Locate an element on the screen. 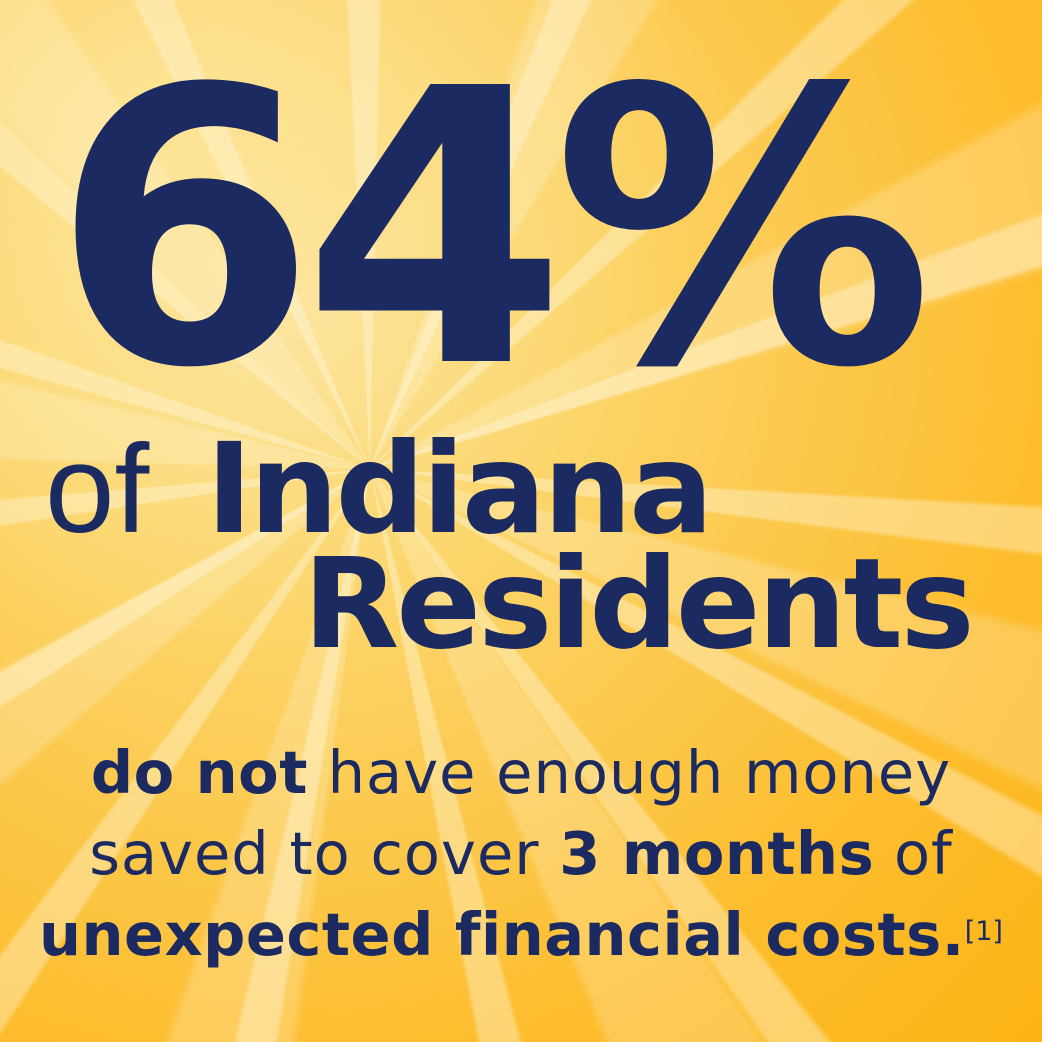 The width and height of the screenshot is (1042, 1042). headline-line-of-indiana: of Indiana is located at coordinates (379, 489).